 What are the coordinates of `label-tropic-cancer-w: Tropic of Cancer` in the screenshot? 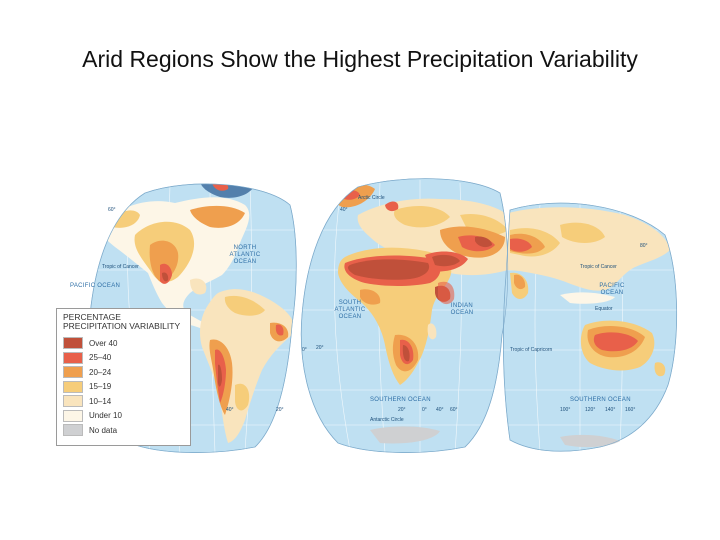 It's located at (120, 267).